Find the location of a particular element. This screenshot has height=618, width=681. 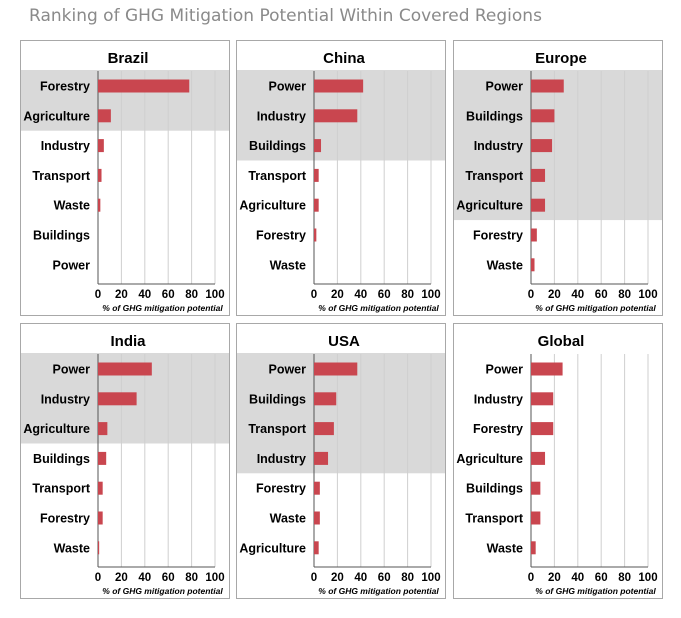

panel-title: China is located at coordinates (344, 58).